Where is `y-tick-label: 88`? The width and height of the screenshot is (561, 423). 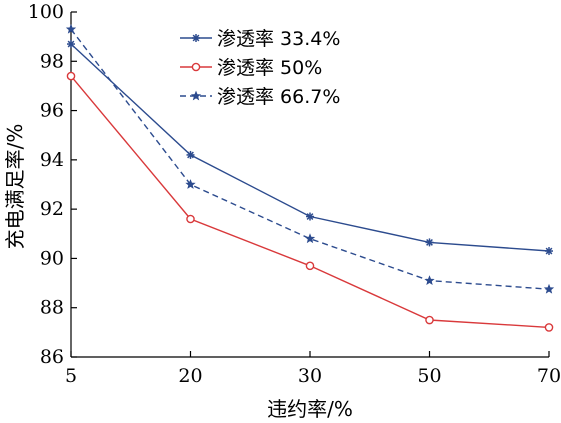 y-tick-label: 88 is located at coordinates (52, 308).